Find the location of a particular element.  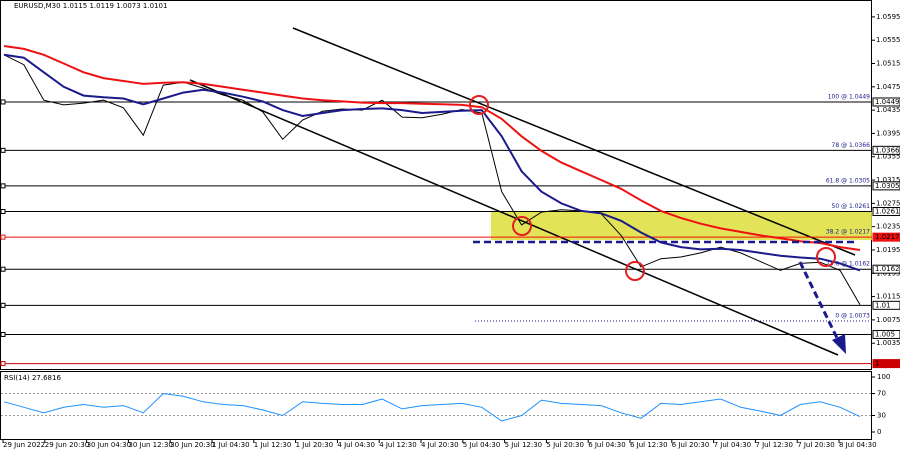

y-tick-label: 1.0595 is located at coordinates (888, 17).